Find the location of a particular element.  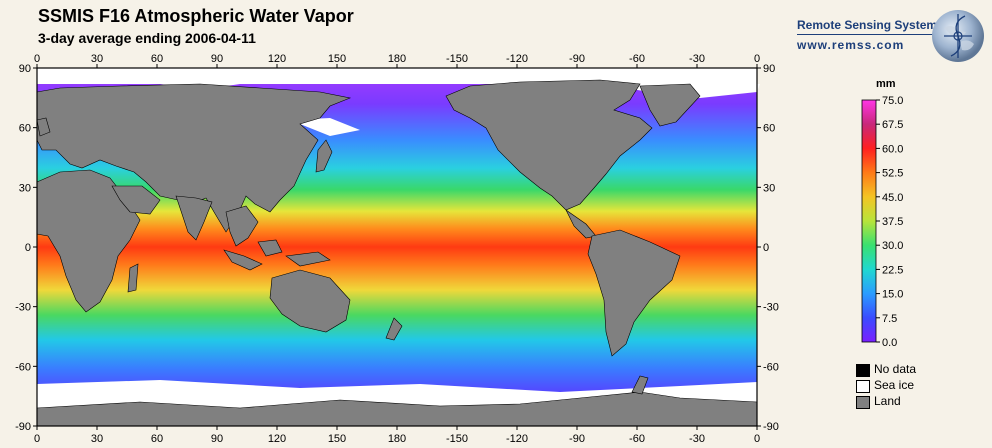

lat-label-right: 30 is located at coordinates (769, 188).